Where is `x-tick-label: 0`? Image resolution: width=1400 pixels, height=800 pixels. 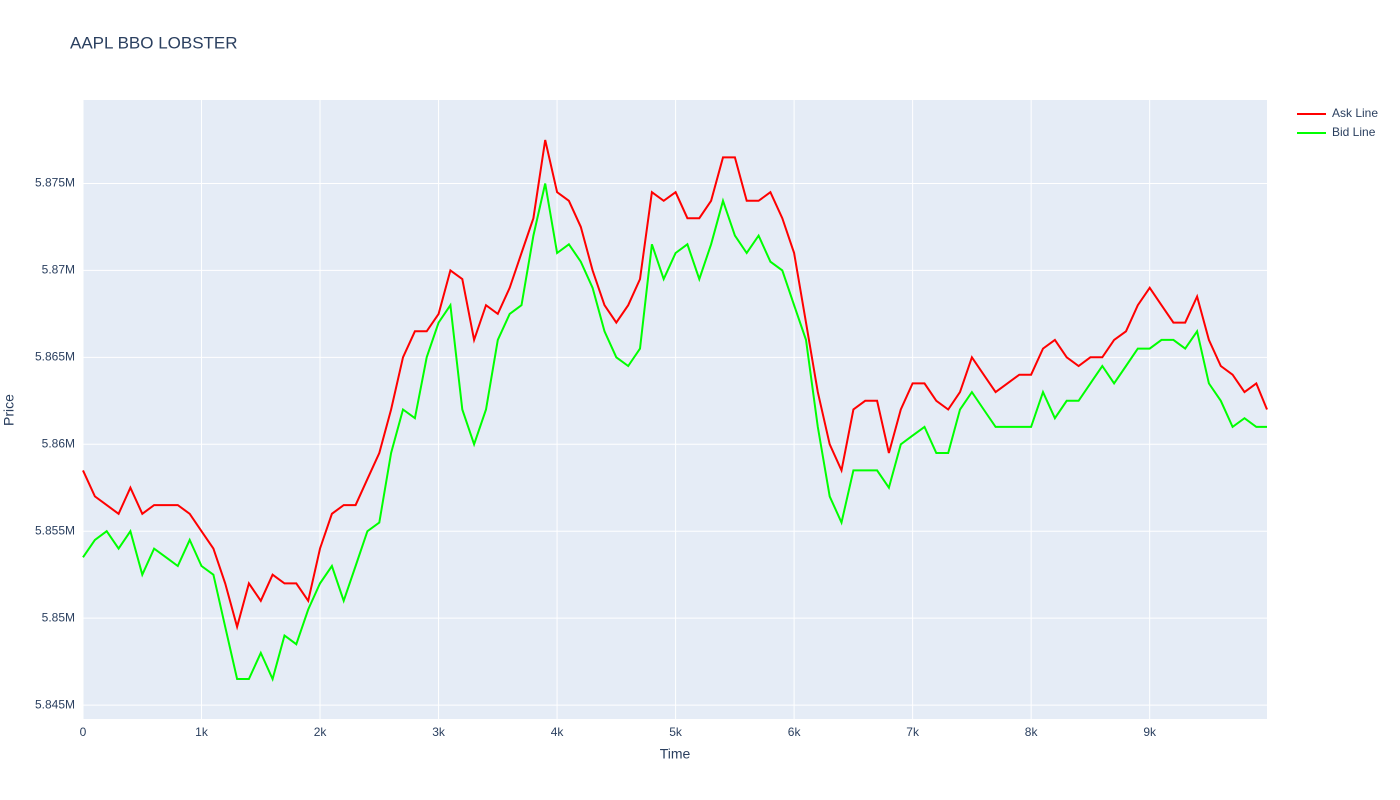
x-tick-label: 0 is located at coordinates (83, 732).